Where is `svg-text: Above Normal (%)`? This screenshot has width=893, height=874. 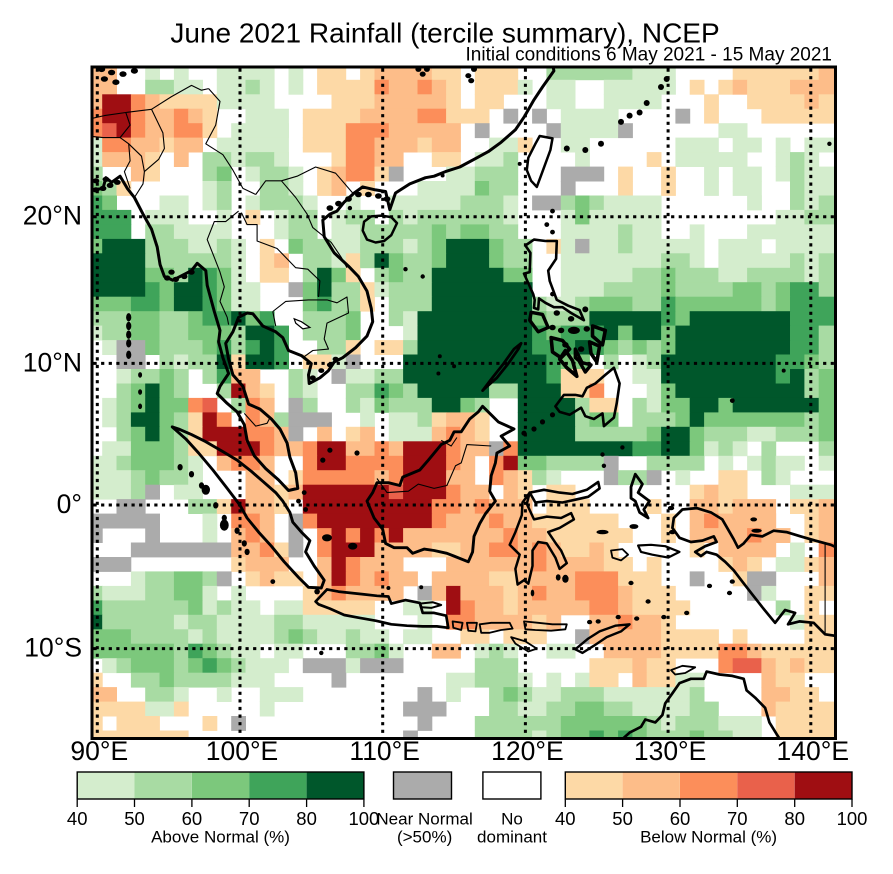 svg-text: Above Normal (%) is located at coordinates (220, 837).